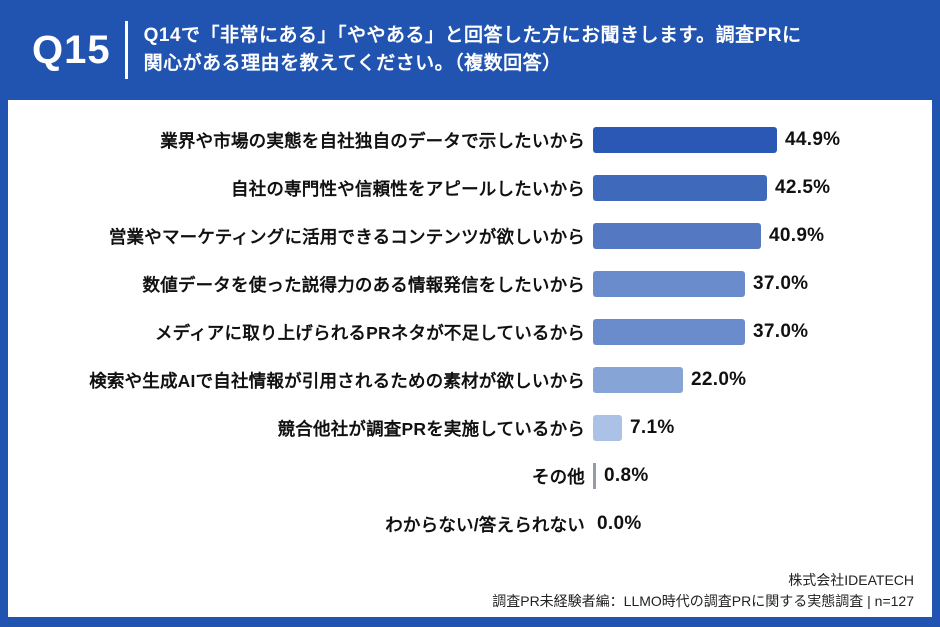  What do you see at coordinates (408, 188) in the screenshot?
I see `bar-label: 自社の専門性や信頼性をアピールしたいから` at bounding box center [408, 188].